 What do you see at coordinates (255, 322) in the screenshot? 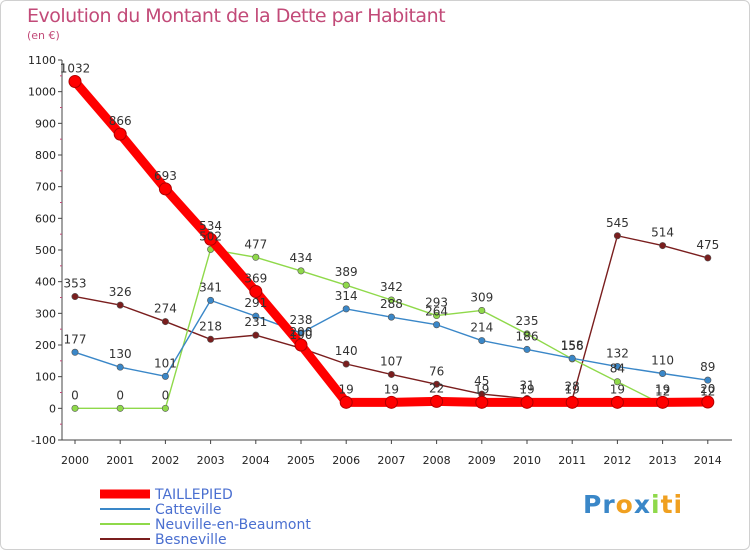
I see `data-label: 231` at bounding box center [255, 322].